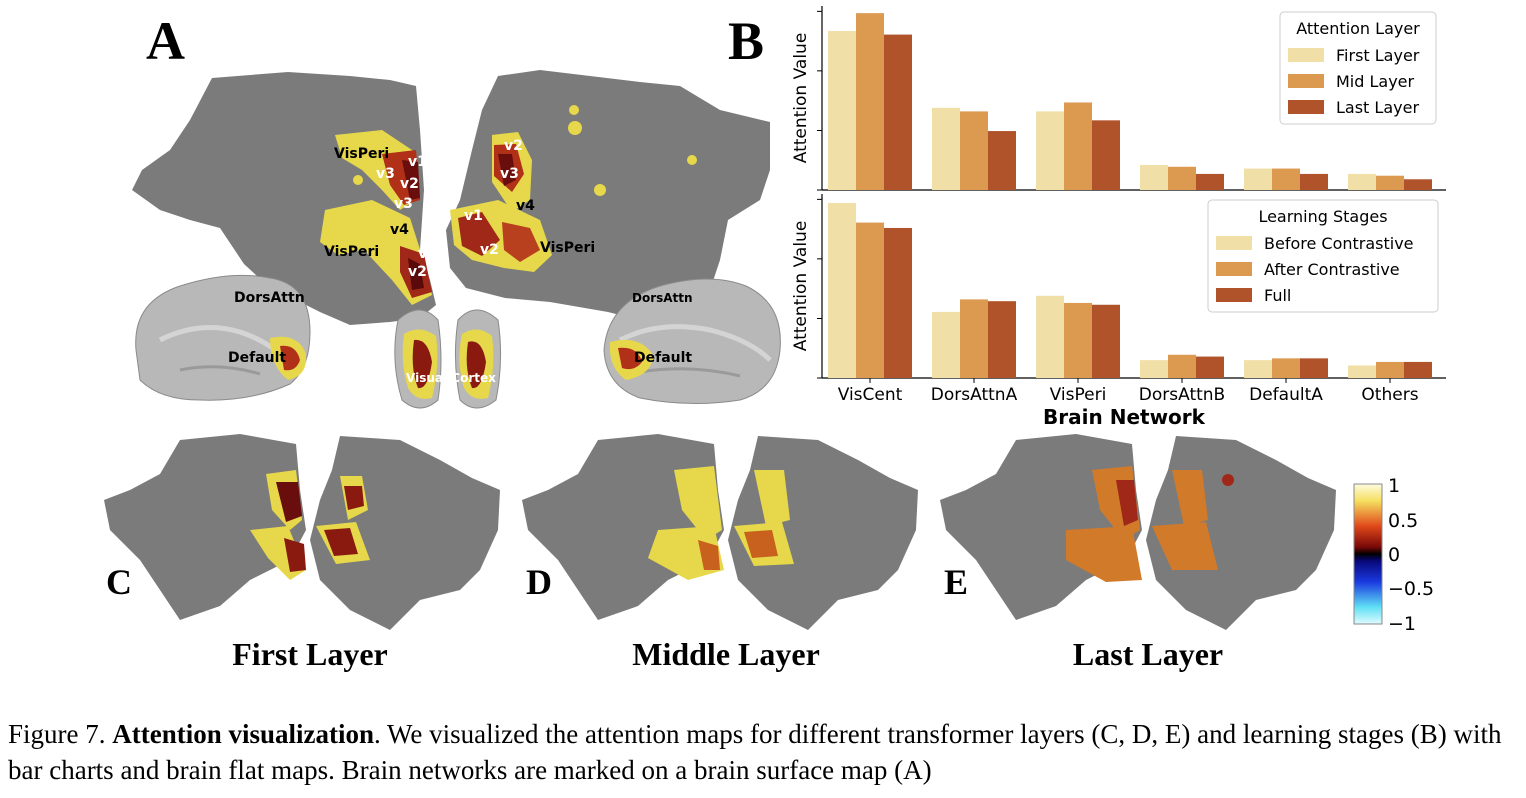 This screenshot has height=798, width=1526. Describe the element at coordinates (1418, 184) in the screenshot. I see `chart1-bar-others-last-layer` at that location.